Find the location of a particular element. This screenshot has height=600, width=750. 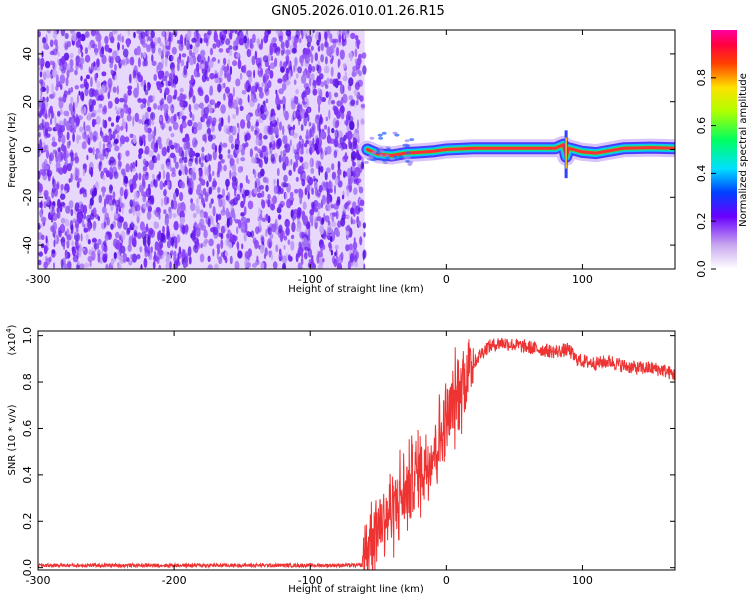

spec-x-tick-label: -300 is located at coordinates (38, 279).